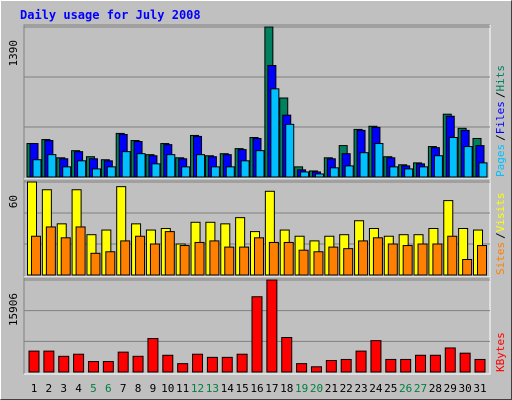 The width and height of the screenshot is (512, 400). Describe the element at coordinates (500, 78) in the screenshot. I see `legend-entry: Hits` at that location.